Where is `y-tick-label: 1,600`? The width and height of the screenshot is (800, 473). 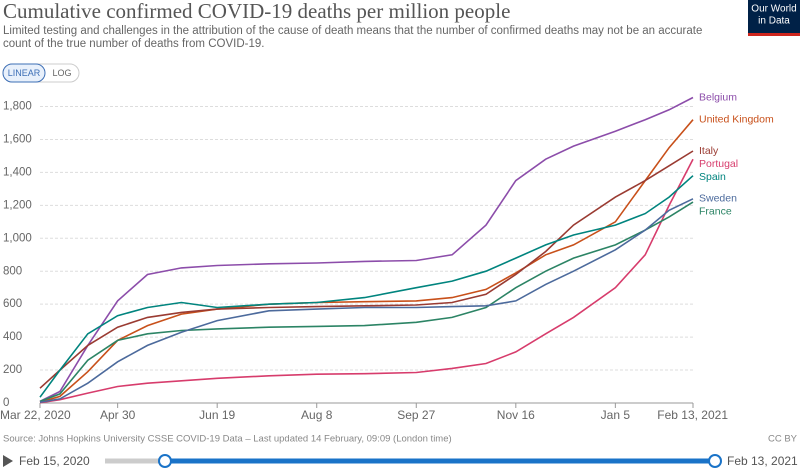
y-tick-label: 1,600 is located at coordinates (17, 140).